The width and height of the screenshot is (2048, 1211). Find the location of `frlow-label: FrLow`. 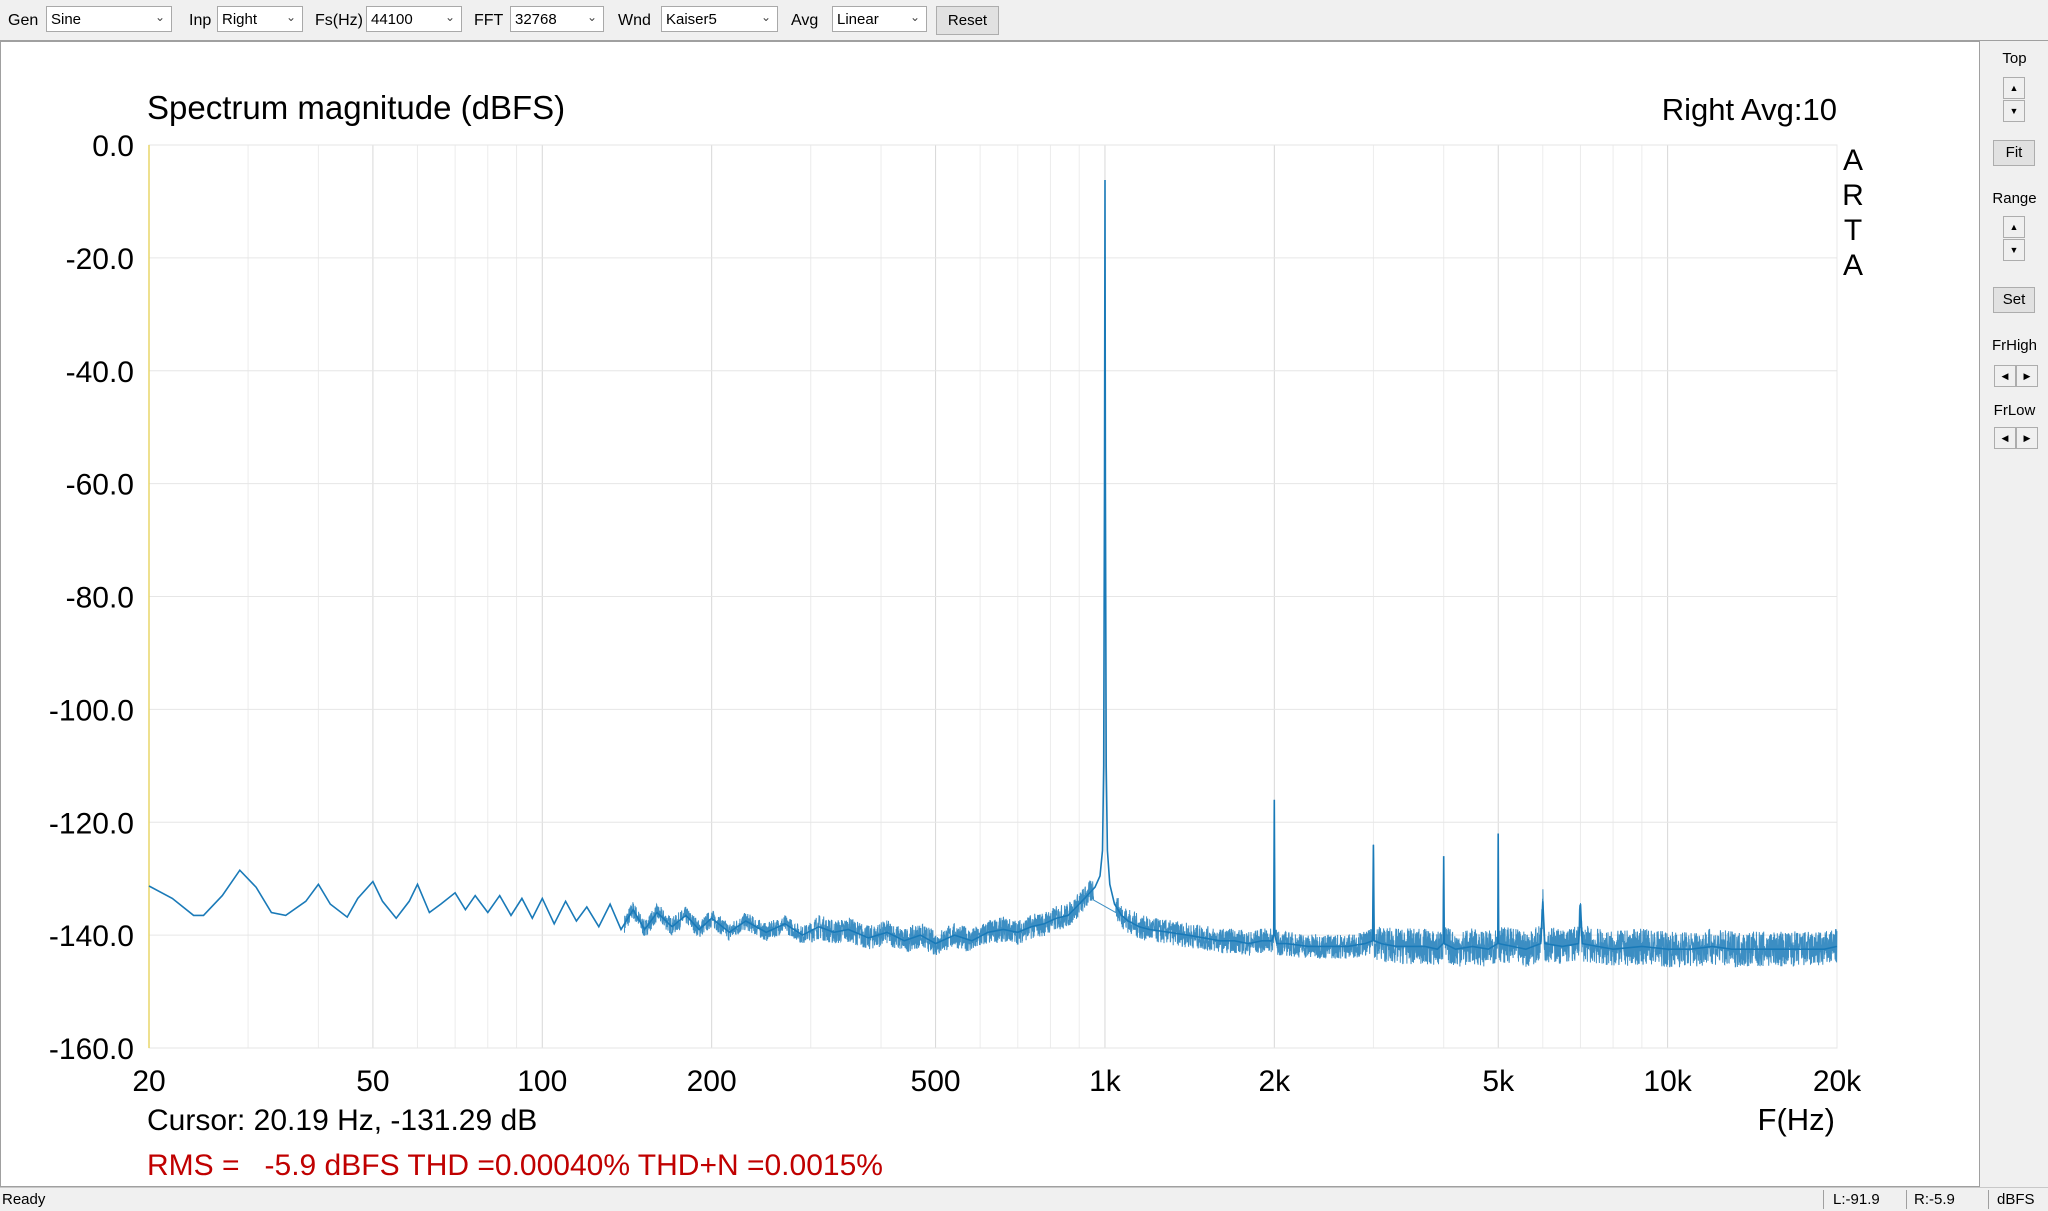

frlow-label: FrLow is located at coordinates (2014, 410).